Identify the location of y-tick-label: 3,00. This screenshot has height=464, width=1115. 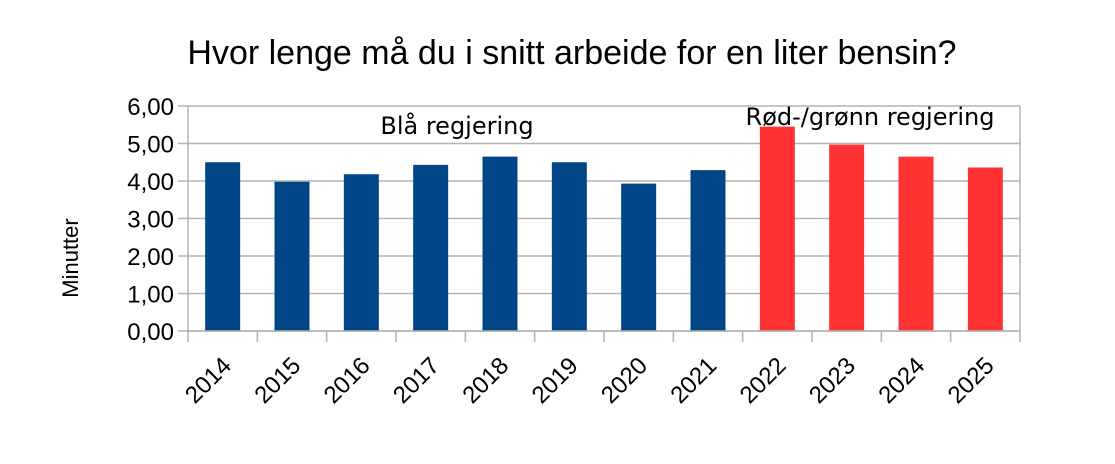
(150, 220).